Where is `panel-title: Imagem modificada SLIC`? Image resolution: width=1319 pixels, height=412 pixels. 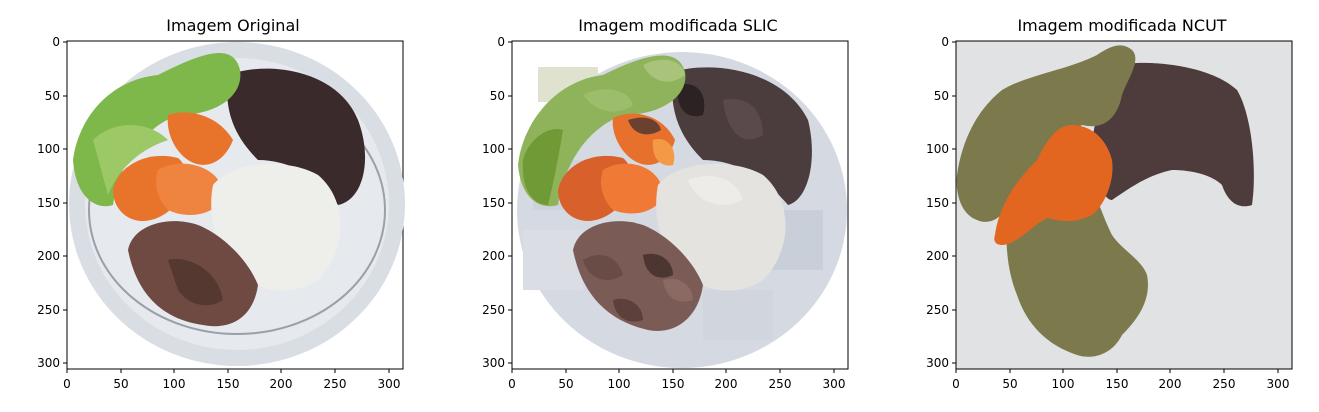 panel-title: Imagem modificada SLIC is located at coordinates (678, 25).